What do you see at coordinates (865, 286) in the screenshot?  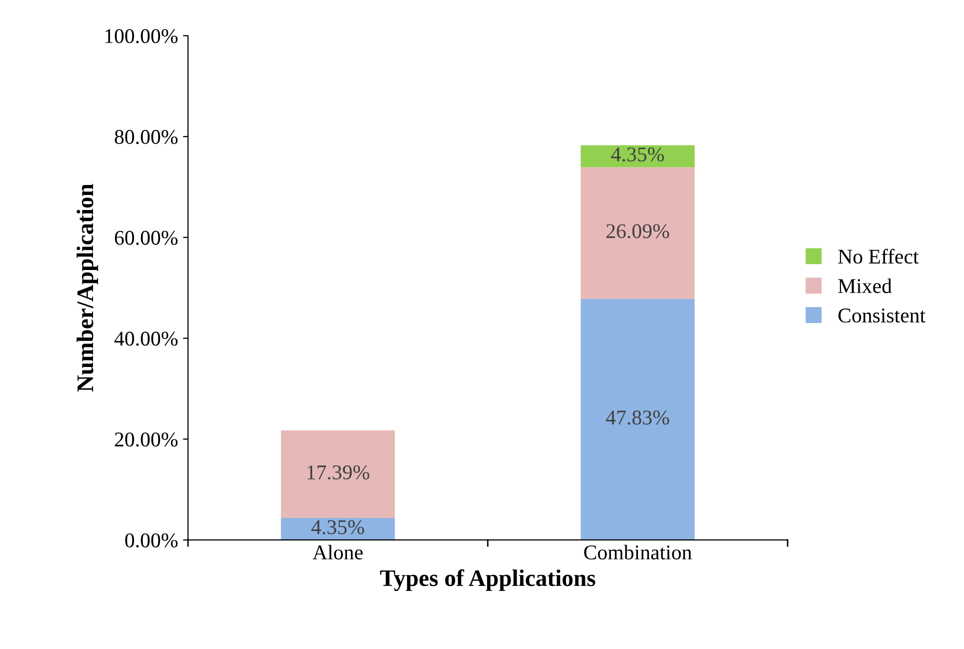 I see `legend-label: Mixed` at bounding box center [865, 286].